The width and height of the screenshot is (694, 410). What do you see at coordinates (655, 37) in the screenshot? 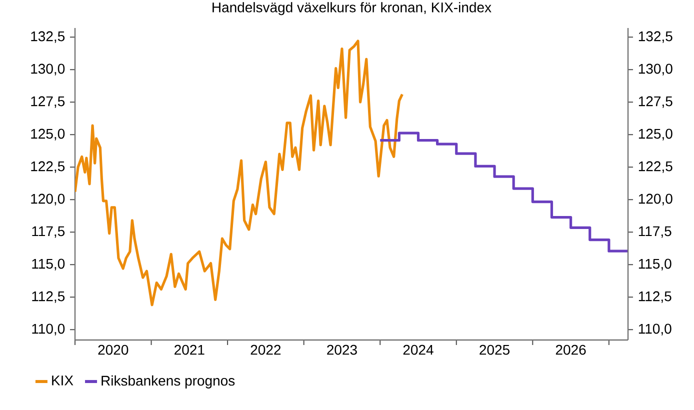
I see `y2-tick-label: 132,5` at bounding box center [655, 37].